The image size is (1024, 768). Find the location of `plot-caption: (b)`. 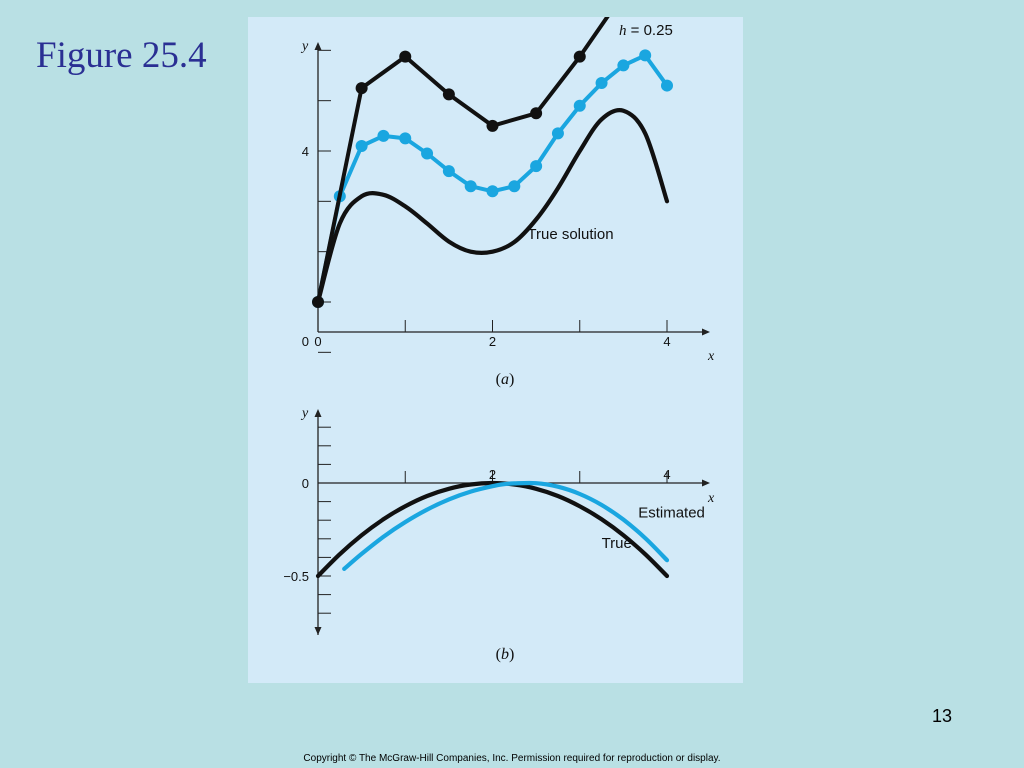

plot-caption: (b) is located at coordinates (505, 654).